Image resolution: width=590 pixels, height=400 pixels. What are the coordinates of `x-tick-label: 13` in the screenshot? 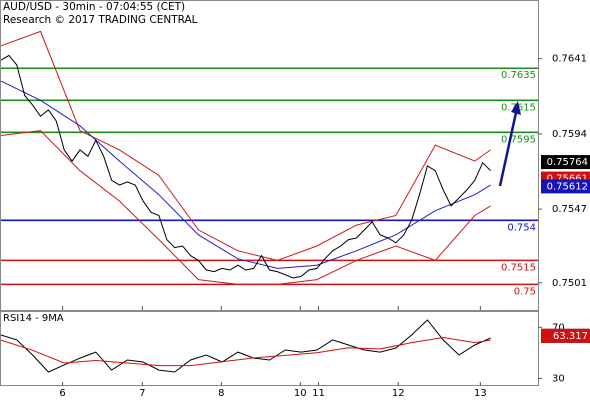 It's located at (480, 393).